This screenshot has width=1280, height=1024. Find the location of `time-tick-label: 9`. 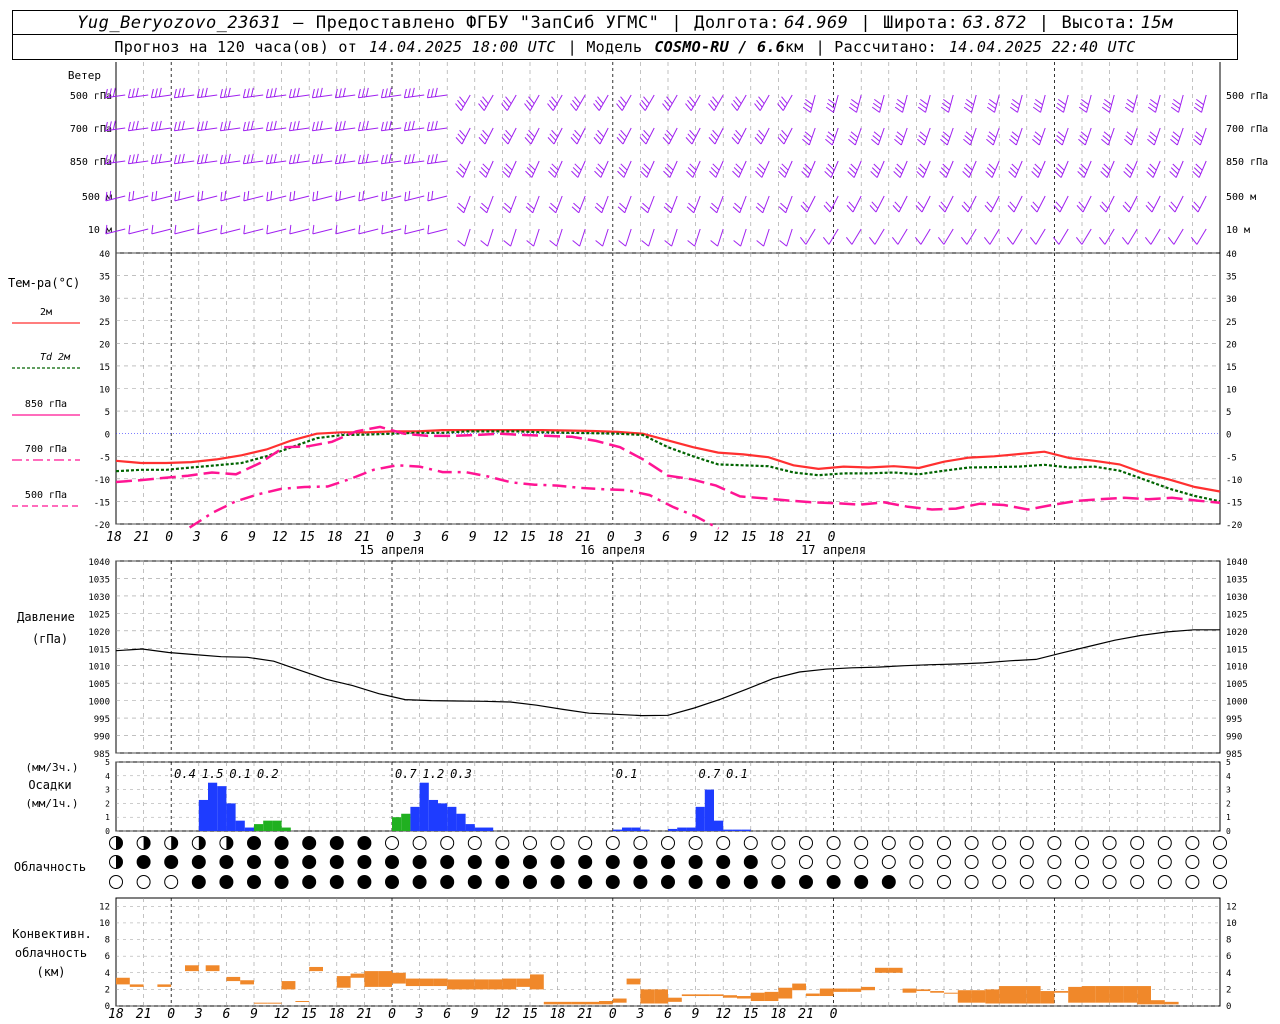

time-tick-label: 9 is located at coordinates (252, 537).